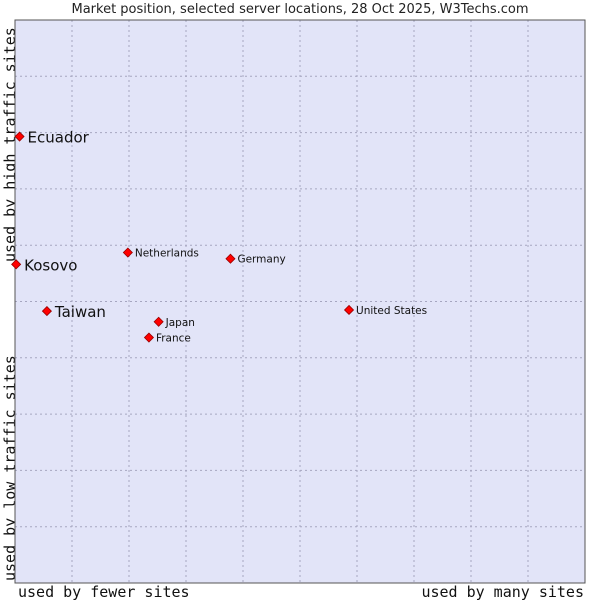 The image size is (600, 601). Describe the element at coordinates (19, 136) in the screenshot. I see `marker-ecuador` at that location.